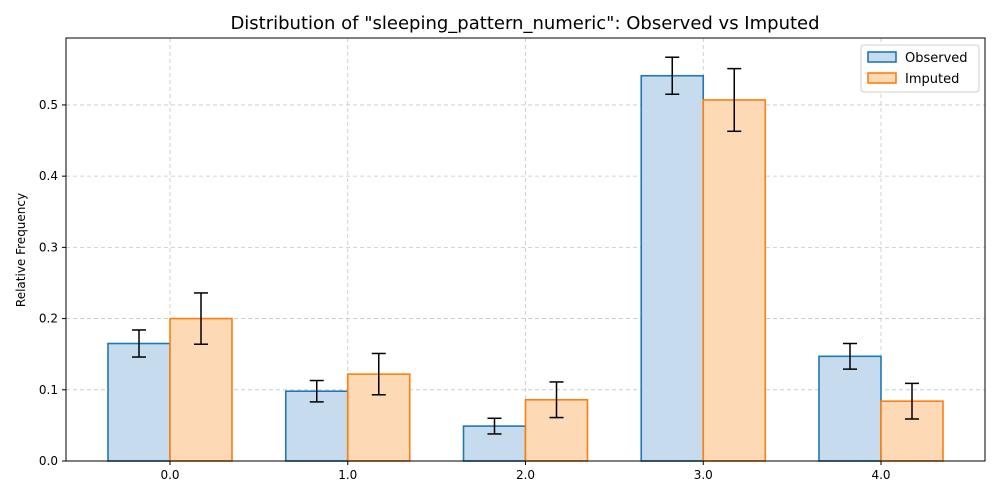 The height and width of the screenshot is (500, 1000). I want to click on legend-label-observed: Observed, so click(936, 58).